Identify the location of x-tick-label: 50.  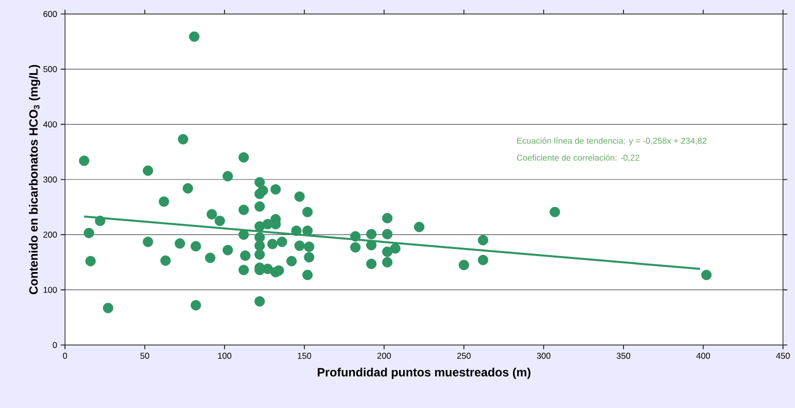
(145, 355).